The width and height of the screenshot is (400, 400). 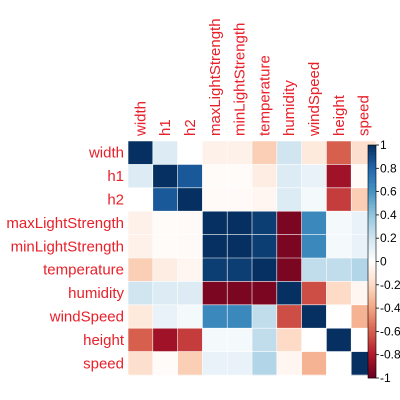 I want to click on row-label: temperature, so click(x=83, y=270).